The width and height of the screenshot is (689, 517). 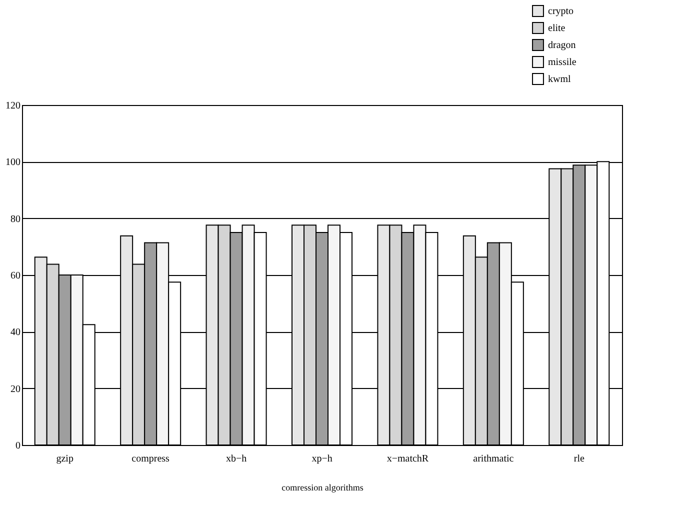 What do you see at coordinates (151, 459) in the screenshot?
I see `x-tick-label: compress` at bounding box center [151, 459].